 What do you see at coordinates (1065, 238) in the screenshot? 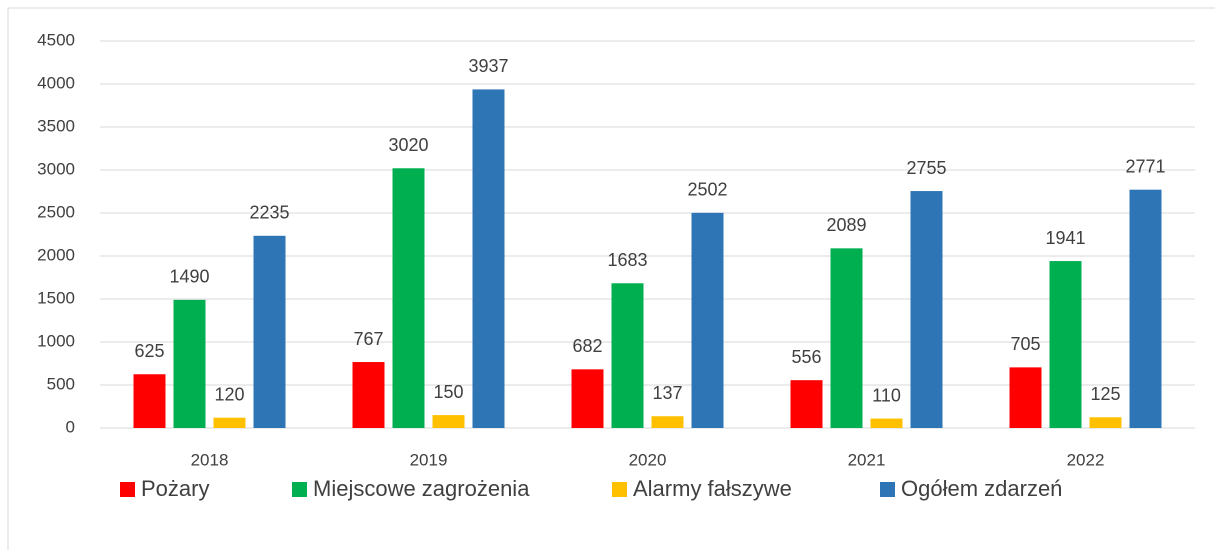
I see `data-label: 1941` at bounding box center [1065, 238].